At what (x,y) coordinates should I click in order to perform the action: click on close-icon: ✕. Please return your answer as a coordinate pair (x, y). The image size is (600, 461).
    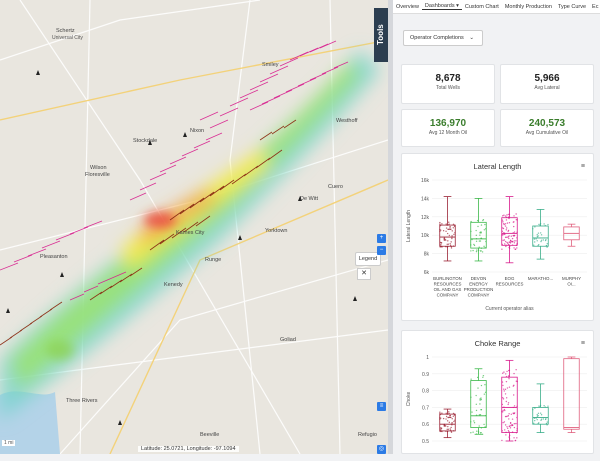
    Looking at the image, I should click on (364, 274).